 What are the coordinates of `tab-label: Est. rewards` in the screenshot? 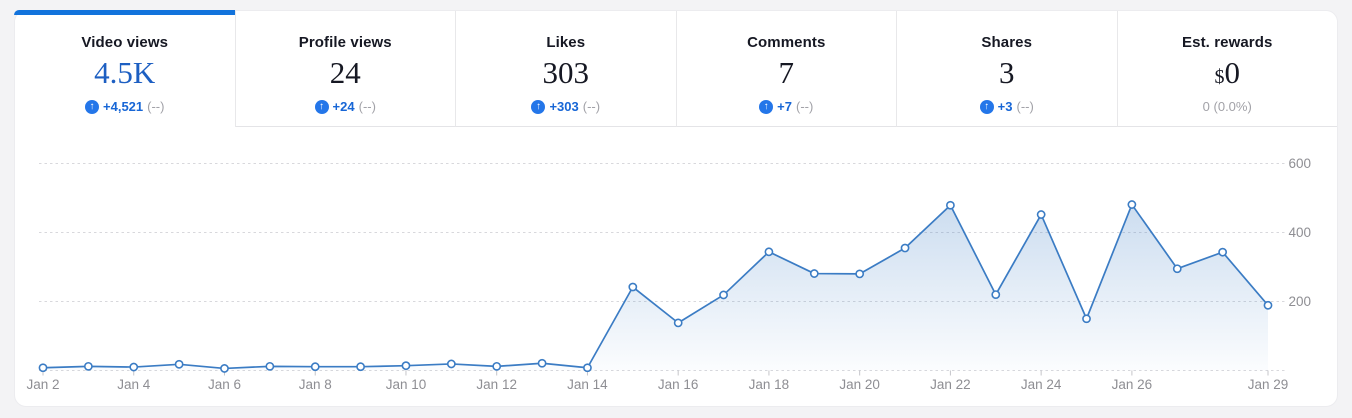 It's located at (1227, 42).